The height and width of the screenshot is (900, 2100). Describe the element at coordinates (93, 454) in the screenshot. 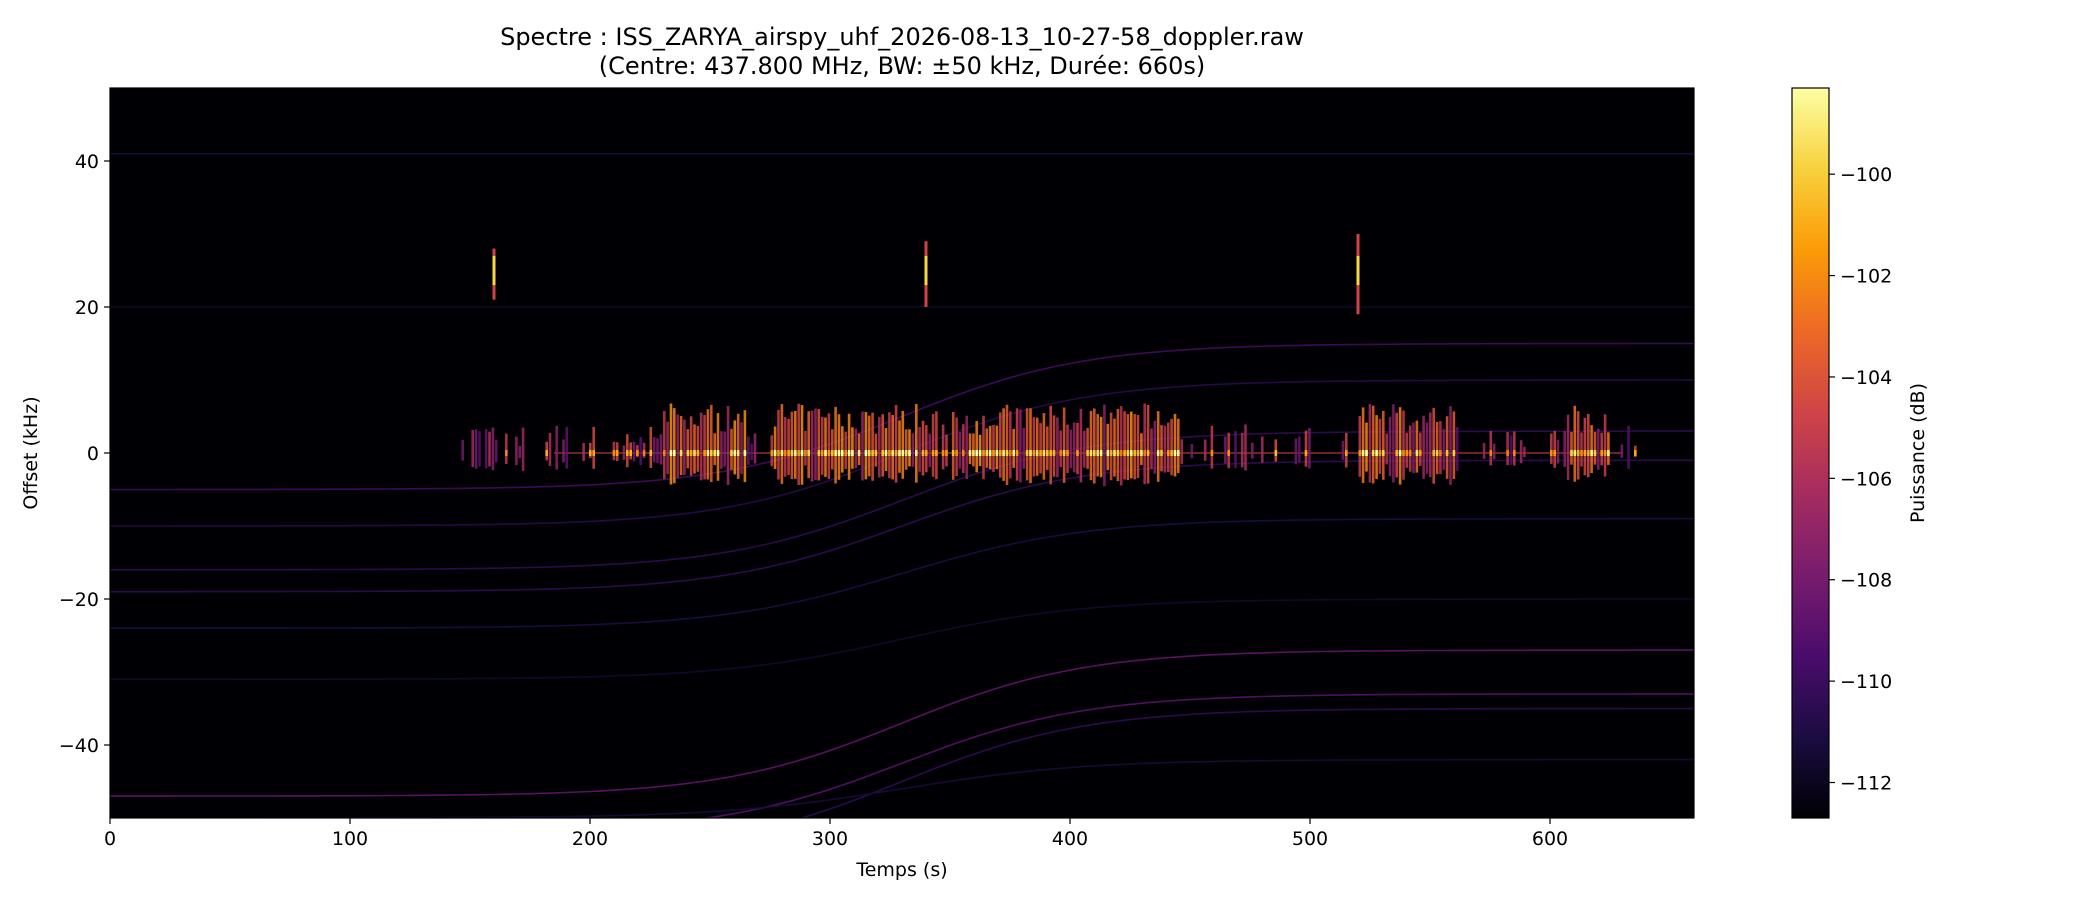

I see `y-tick-label: 0` at that location.